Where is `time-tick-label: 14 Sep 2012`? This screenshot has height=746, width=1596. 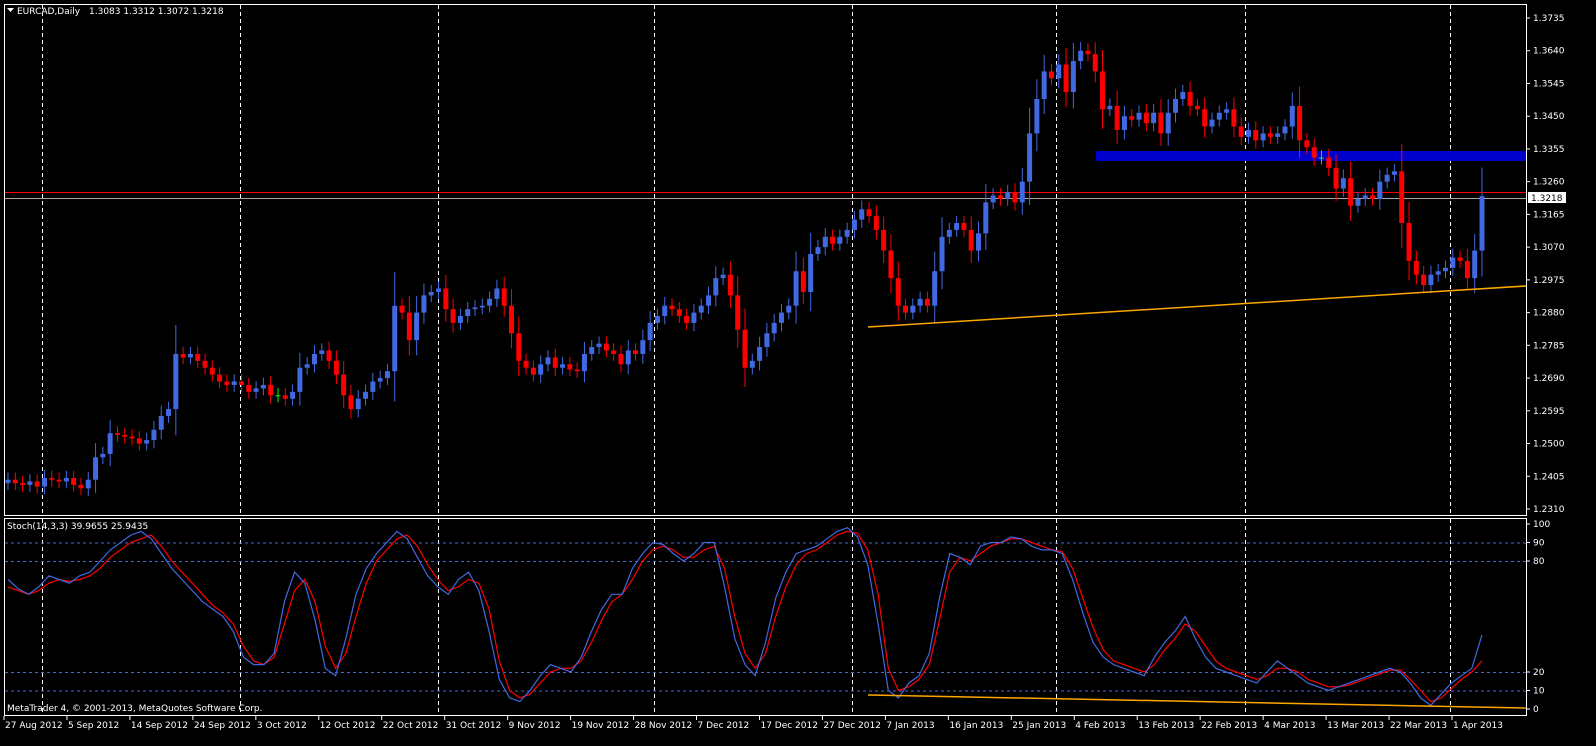
time-tick-label: 14 Sep 2012 is located at coordinates (159, 726).